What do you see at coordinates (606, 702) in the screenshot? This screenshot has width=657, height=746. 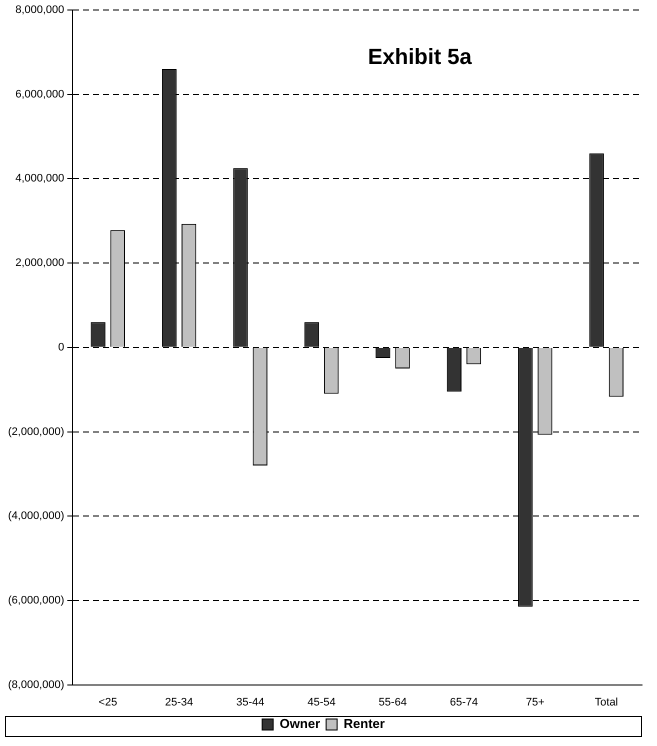 I see `x-tick-label: Total` at bounding box center [606, 702].